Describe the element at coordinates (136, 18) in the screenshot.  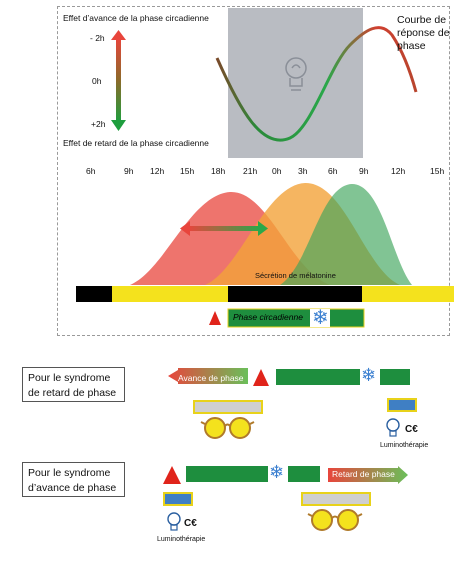
I see `advance-label: Effet d’avance de la phase circadienne` at that location.